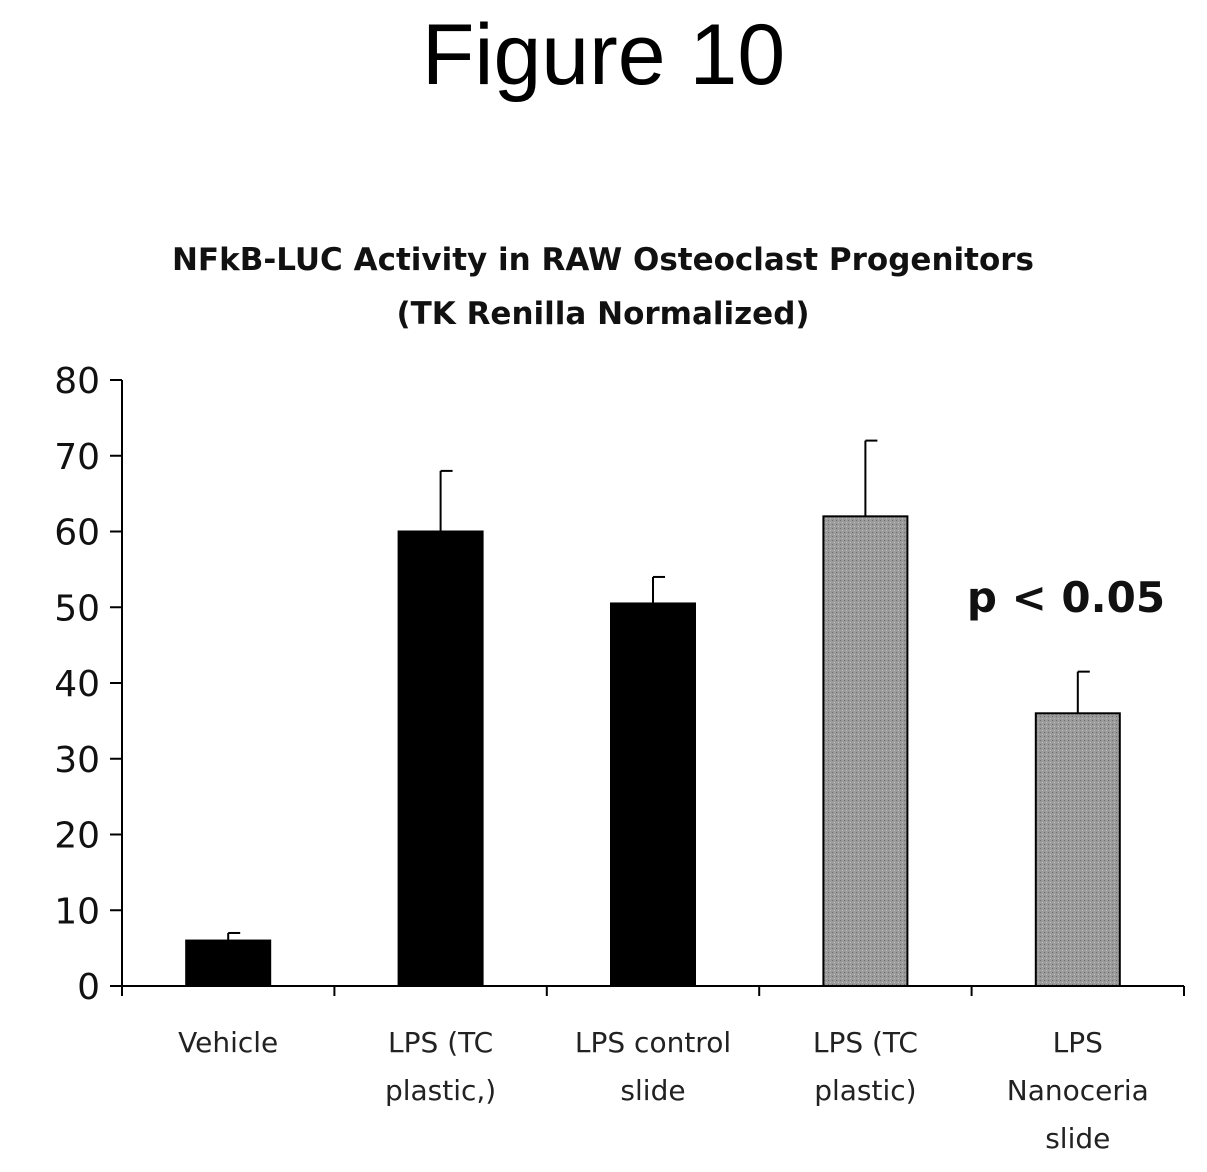 Image resolution: width=1207 pixels, height=1172 pixels. What do you see at coordinates (77, 457) in the screenshot?
I see `y-tick-label: 70` at bounding box center [77, 457].